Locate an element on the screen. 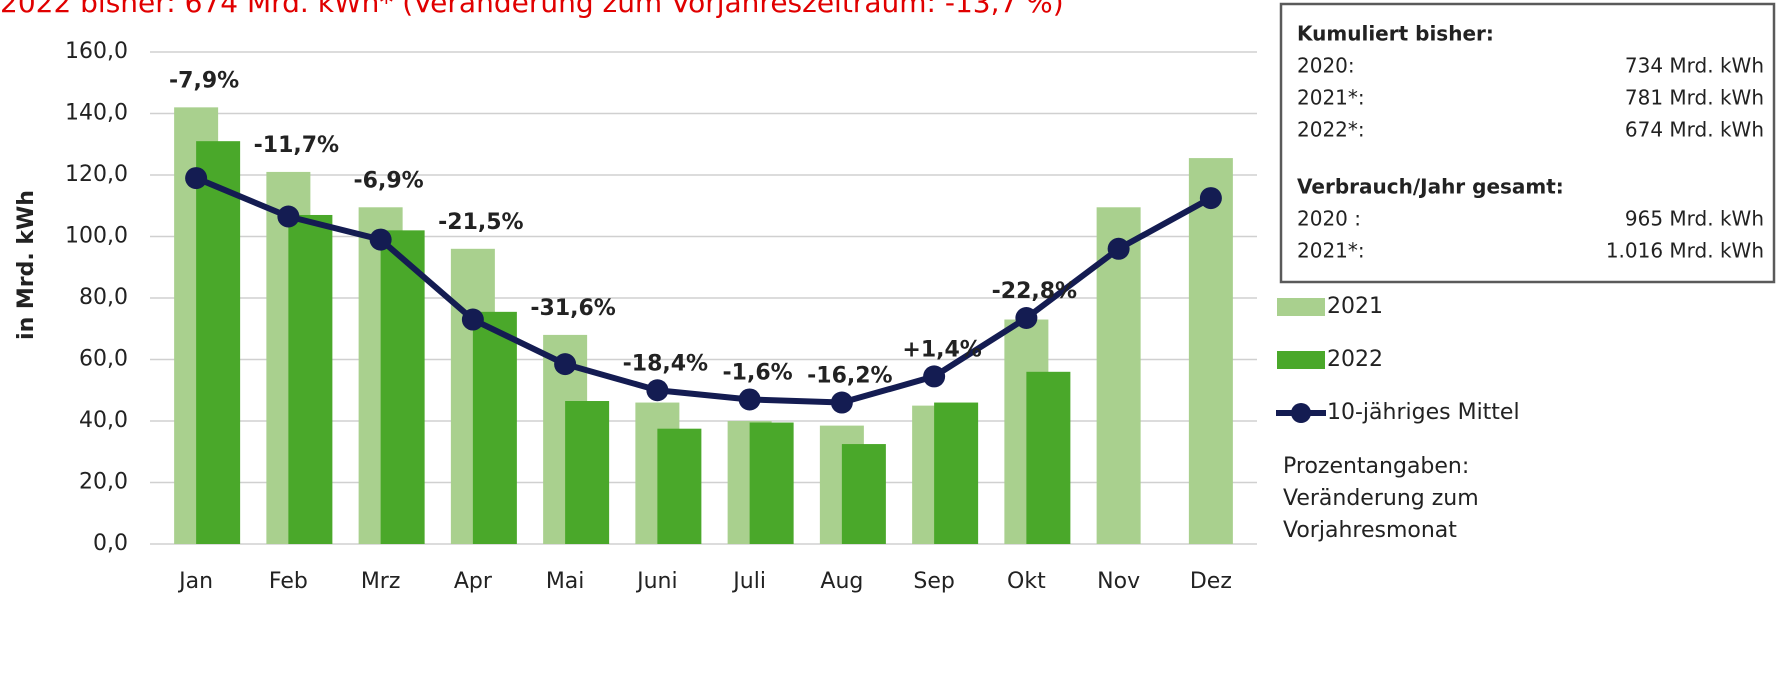 The image size is (1776, 673). legend-label: 2021 is located at coordinates (1355, 306).